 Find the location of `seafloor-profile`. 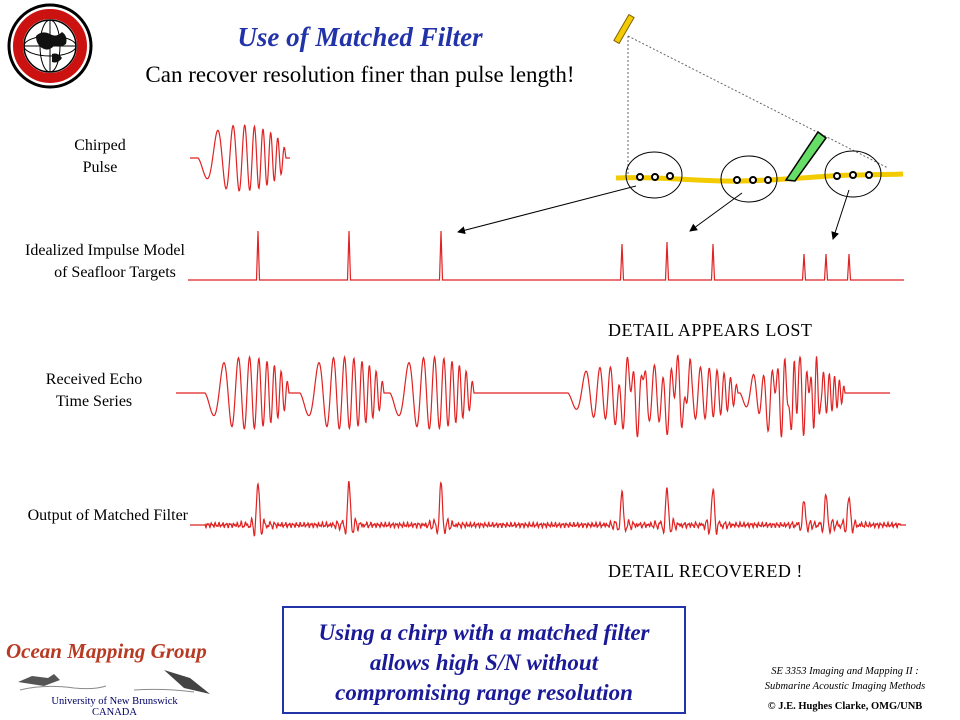

seafloor-profile is located at coordinates (759, 177).